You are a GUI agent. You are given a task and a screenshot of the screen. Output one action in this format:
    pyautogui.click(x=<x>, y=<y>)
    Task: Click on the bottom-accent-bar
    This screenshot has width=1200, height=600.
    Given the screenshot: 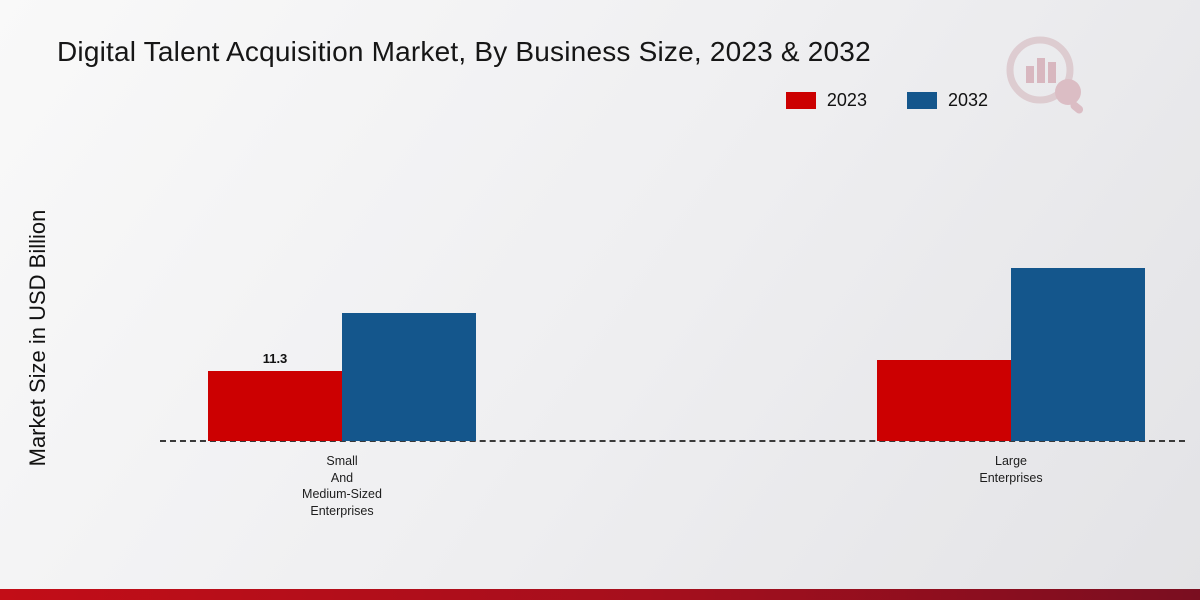 What is the action you would take?
    pyautogui.click(x=600, y=594)
    